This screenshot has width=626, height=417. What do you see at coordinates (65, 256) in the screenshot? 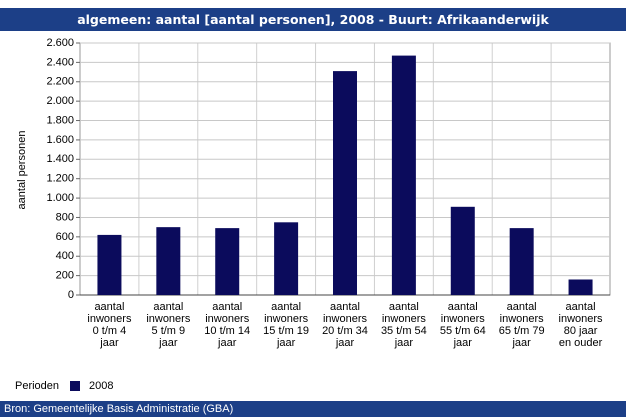
I see `y-tick-label: 400` at bounding box center [65, 256].